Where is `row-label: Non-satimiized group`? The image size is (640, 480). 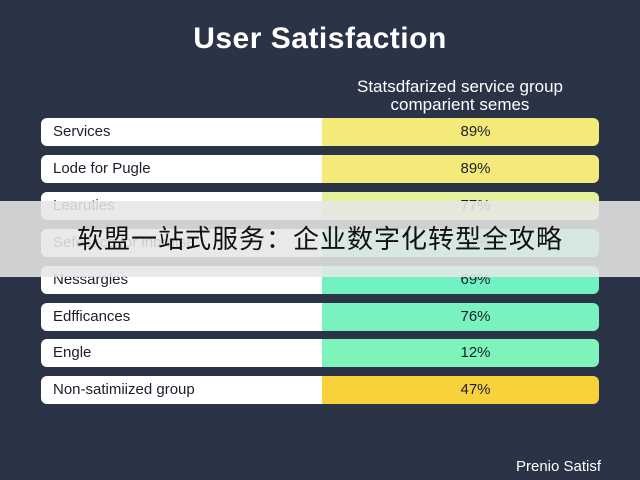 row-label: Non-satimiized group is located at coordinates (181, 390).